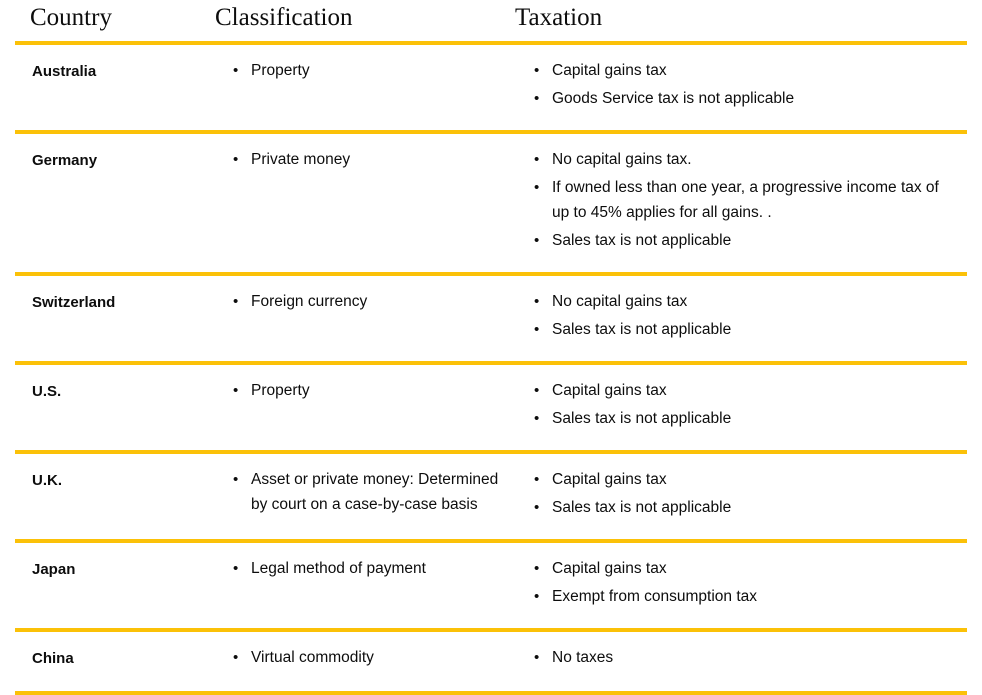  I want to click on list-item: Exempt from consumption tax, so click(750, 596).